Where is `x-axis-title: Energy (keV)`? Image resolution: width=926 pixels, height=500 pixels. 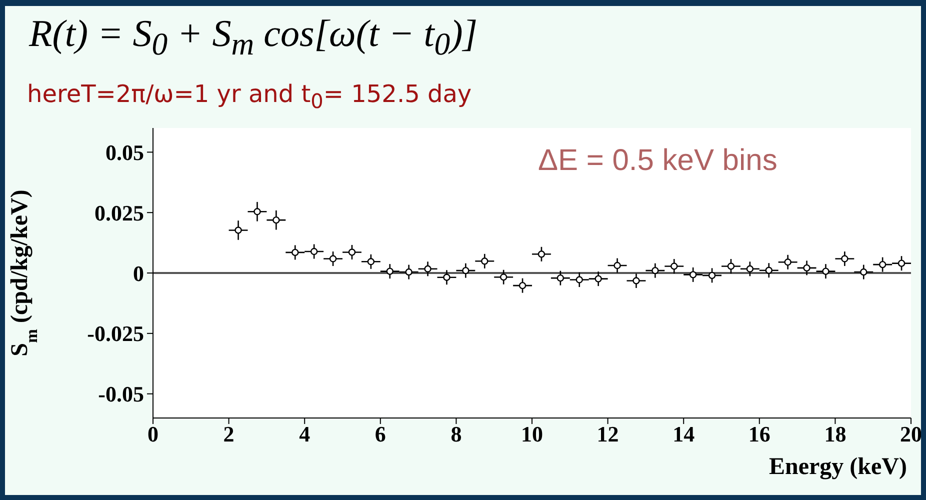
x-axis-title: Energy (keV) is located at coordinates (838, 467).